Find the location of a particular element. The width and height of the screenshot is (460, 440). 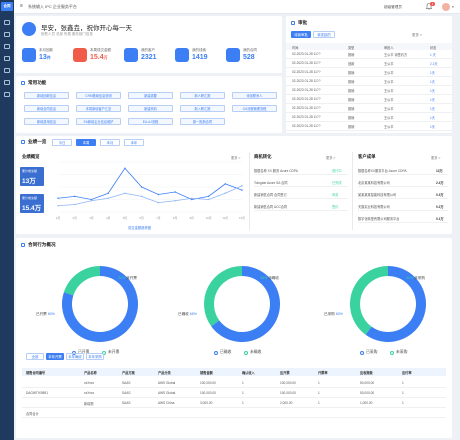

product-row: 新建销售合同 合同签订 商务 is located at coordinates (301, 194).